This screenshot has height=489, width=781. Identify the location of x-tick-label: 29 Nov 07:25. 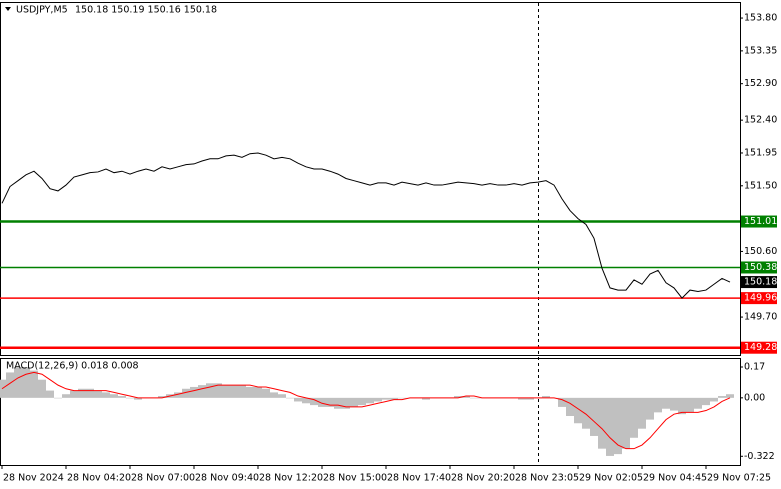
(739, 478).